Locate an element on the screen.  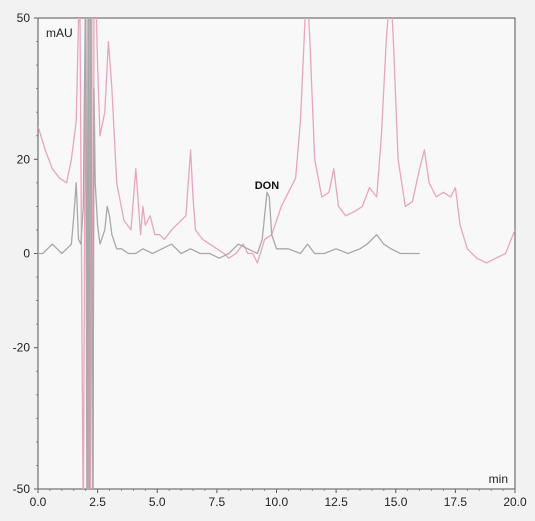
y-axis-label: mAU is located at coordinates (59, 33).